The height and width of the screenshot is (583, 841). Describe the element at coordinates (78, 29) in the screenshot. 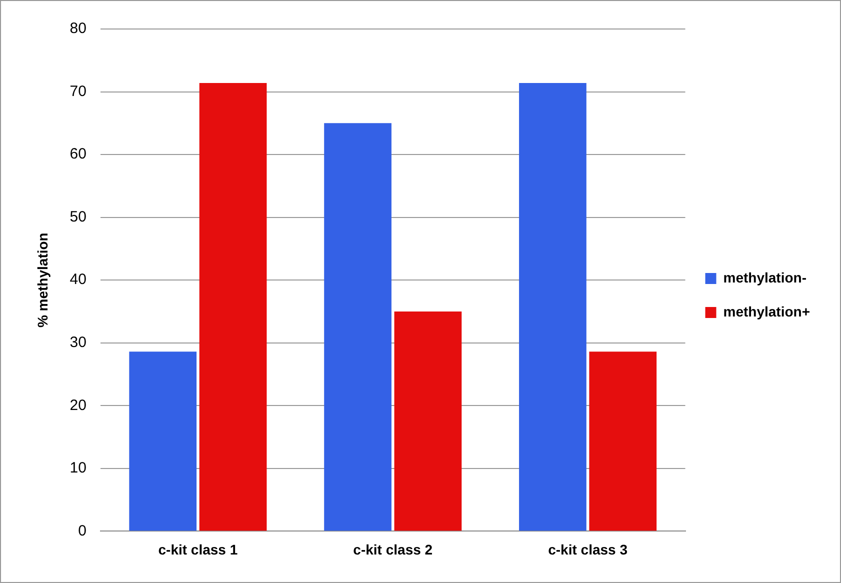

I see `y-tick-label: 80` at that location.